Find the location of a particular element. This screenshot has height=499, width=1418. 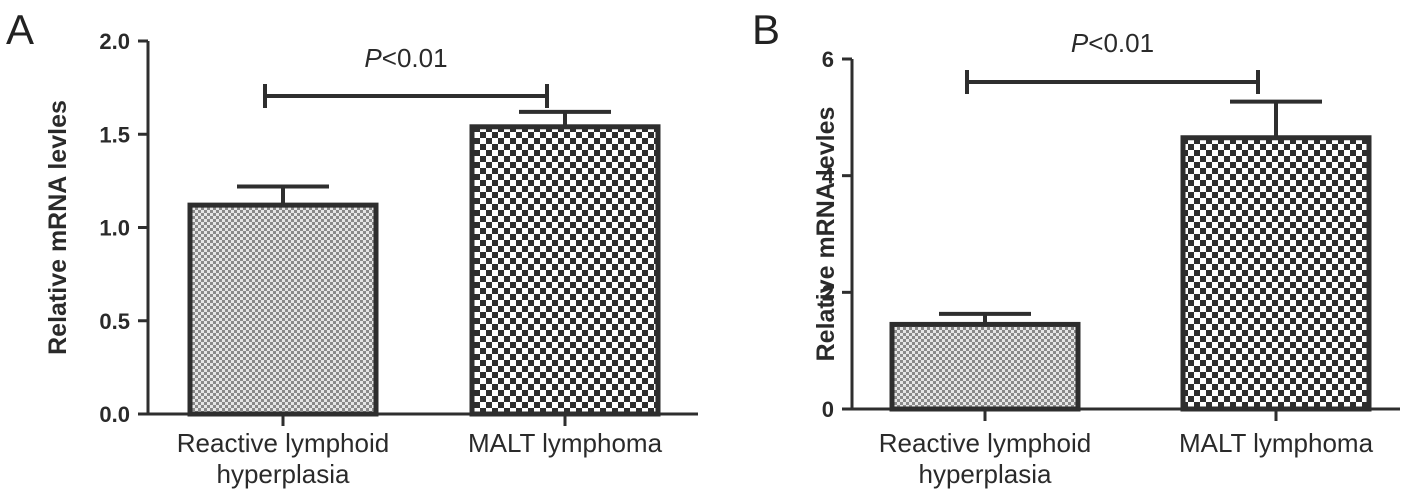

y-tick-label: 0.5 is located at coordinates (114, 321).